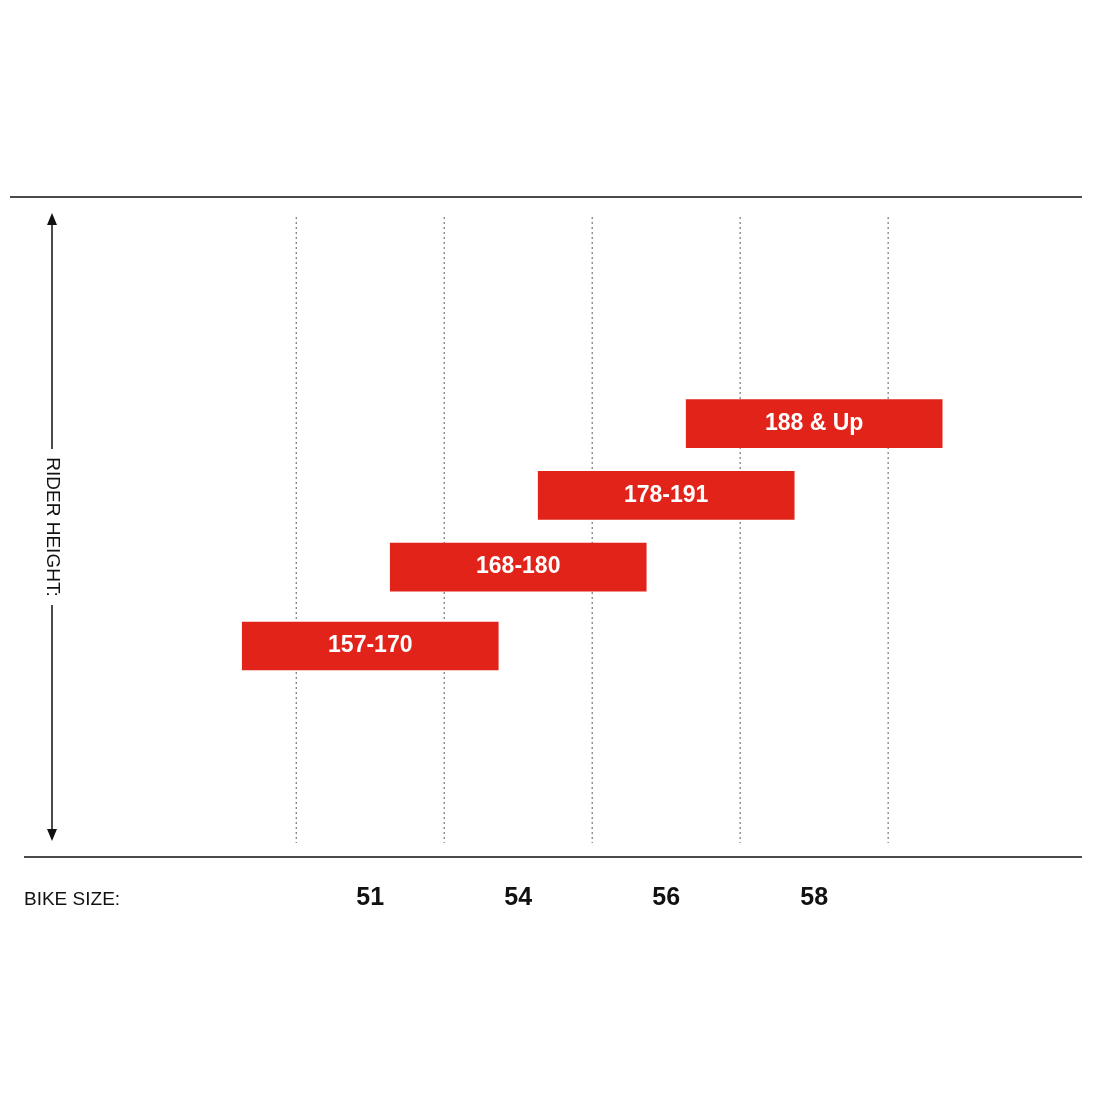 This screenshot has height=1100, width=1100. Describe the element at coordinates (666, 493) in the screenshot. I see `data-label: 178-191` at that location.